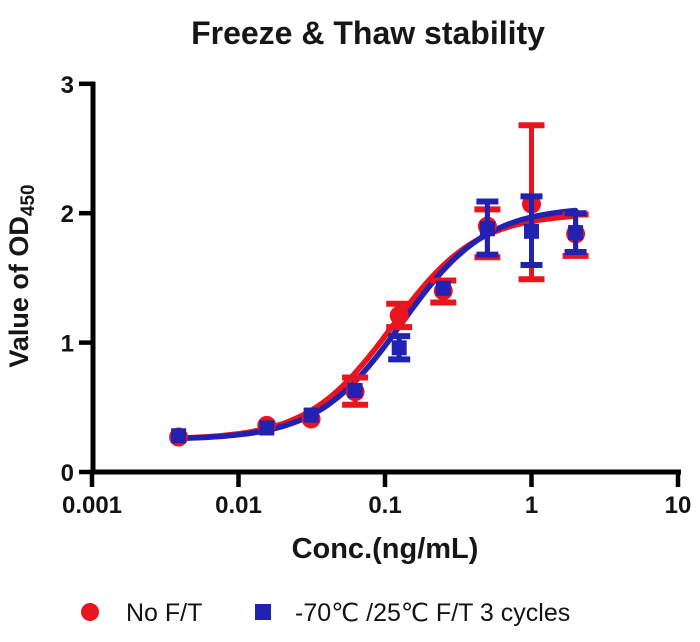 The image size is (700, 642). Describe the element at coordinates (432, 613) in the screenshot. I see `legend-label-ft-cycles: -70℃ /25℃ F/T 3 cycles` at that location.